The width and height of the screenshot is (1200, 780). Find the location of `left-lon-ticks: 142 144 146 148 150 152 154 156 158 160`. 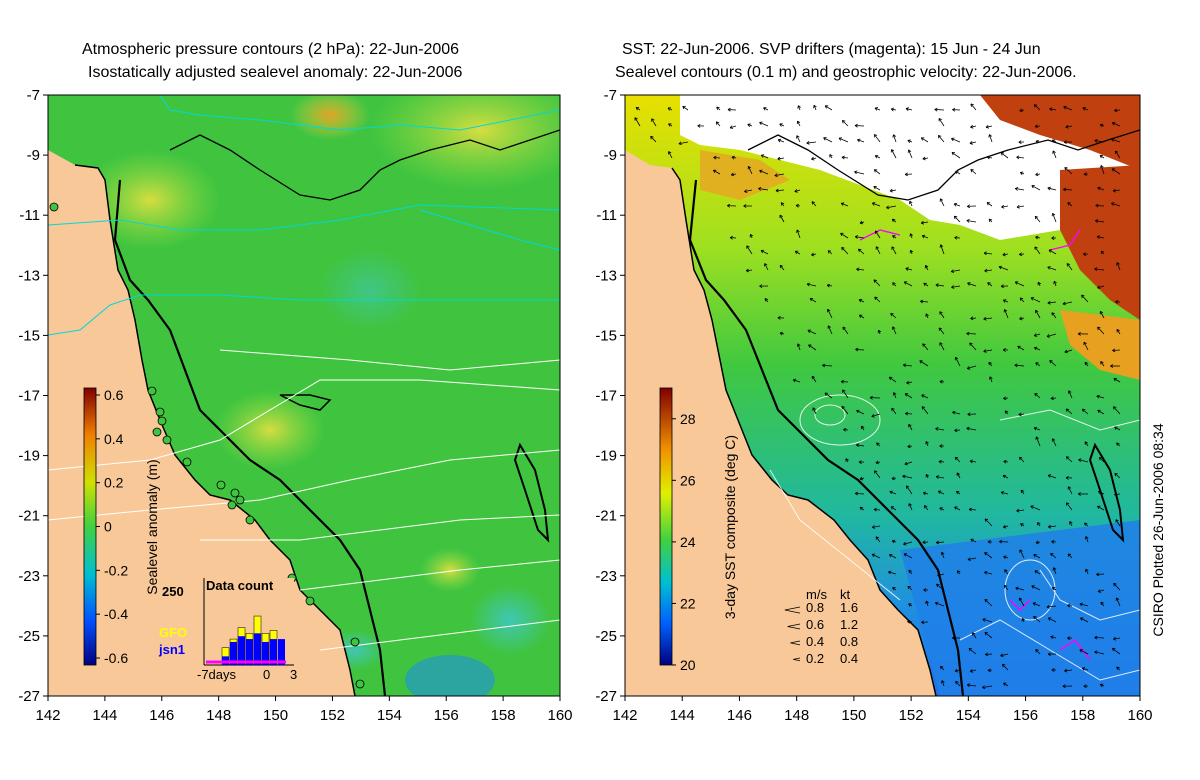

left-lon-ticks: 142 144 146 148 150 152 154 156 158 160 is located at coordinates (304, 710).